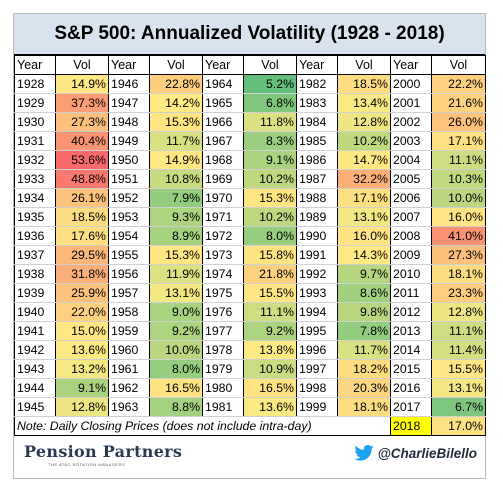 This screenshot has width=503, height=493. What do you see at coordinates (364, 388) in the screenshot?
I see `vol-cell: 20.3%` at bounding box center [364, 388].